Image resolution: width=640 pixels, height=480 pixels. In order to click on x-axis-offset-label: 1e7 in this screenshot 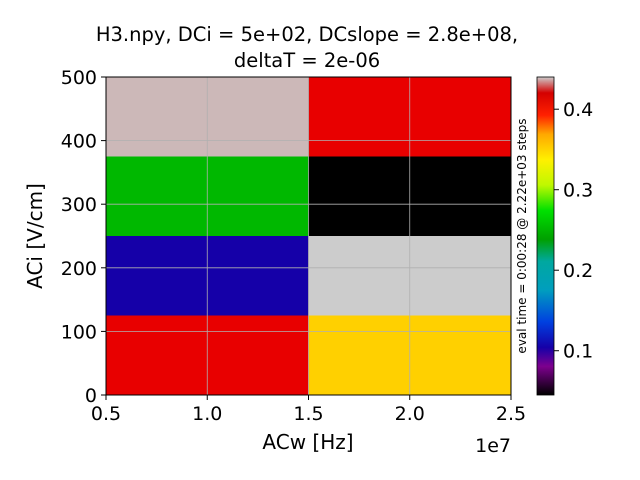, I will do `click(493, 446)`.